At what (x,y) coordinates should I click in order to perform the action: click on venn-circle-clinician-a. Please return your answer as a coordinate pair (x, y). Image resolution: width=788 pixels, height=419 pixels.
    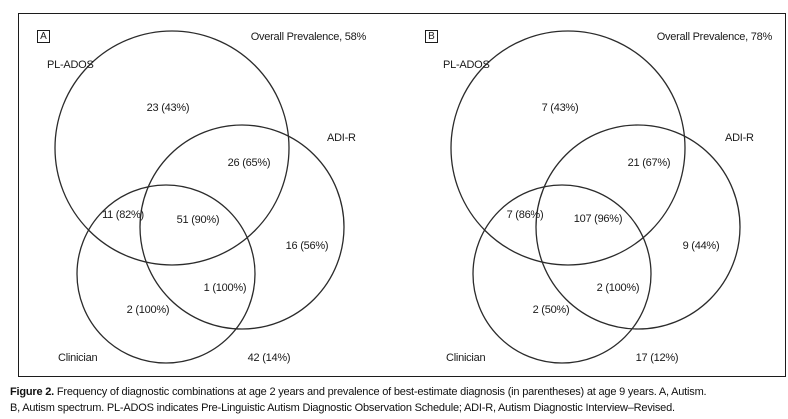
    Looking at the image, I should click on (166, 274).